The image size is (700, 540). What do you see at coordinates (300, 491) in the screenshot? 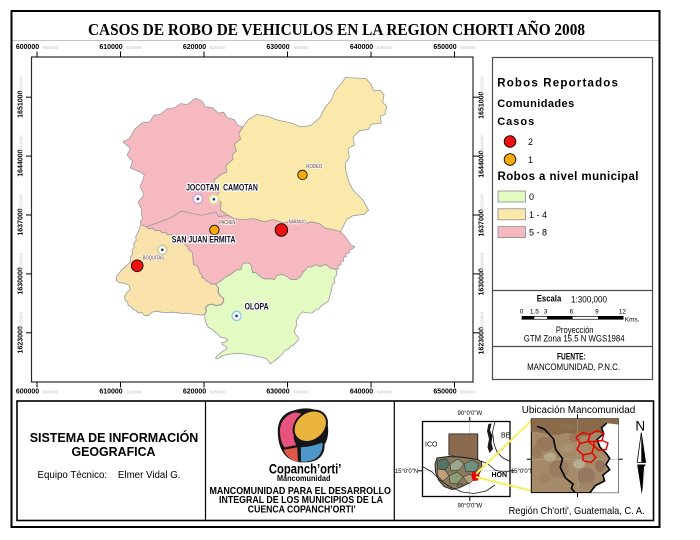
I see `svg-text:MANCOMUNIDAD PARA EL DESARROLL: MANCOMUNIDAD PARA EL DESARROLLO` at bounding box center [300, 491].